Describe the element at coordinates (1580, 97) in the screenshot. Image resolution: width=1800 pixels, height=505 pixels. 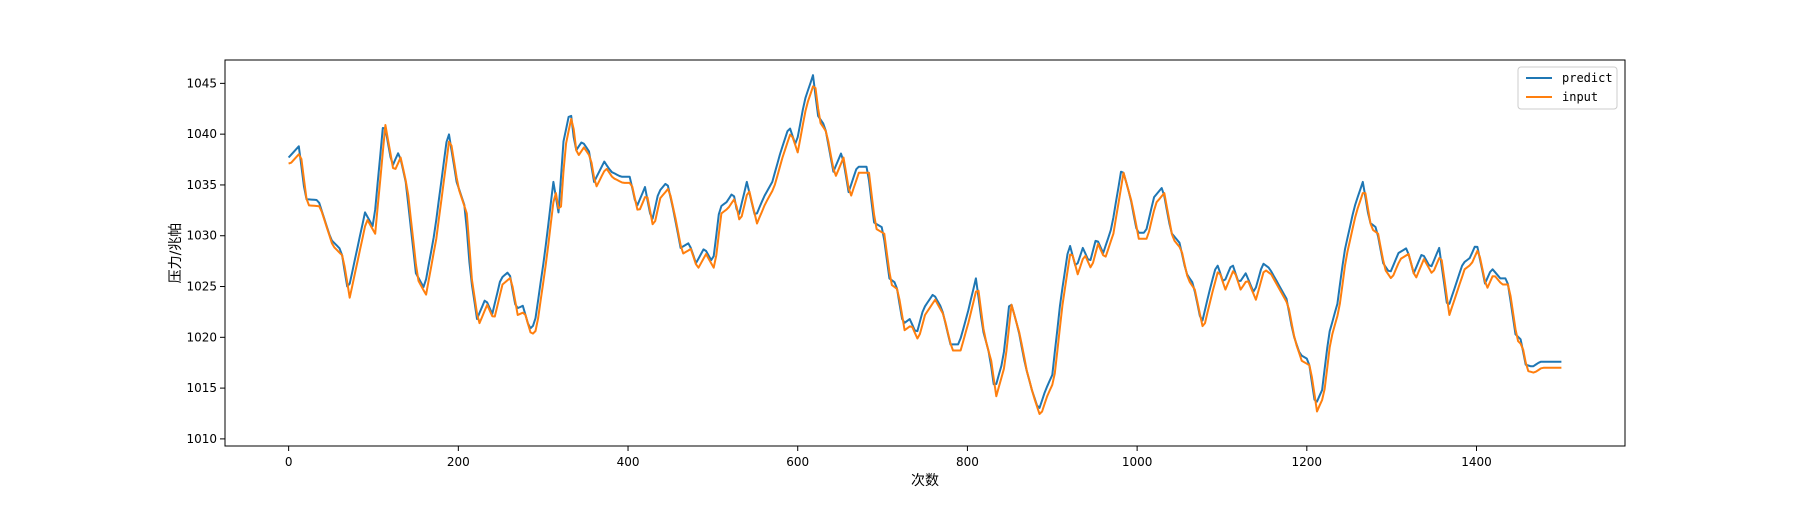
I see `legend-label-input: input` at that location.